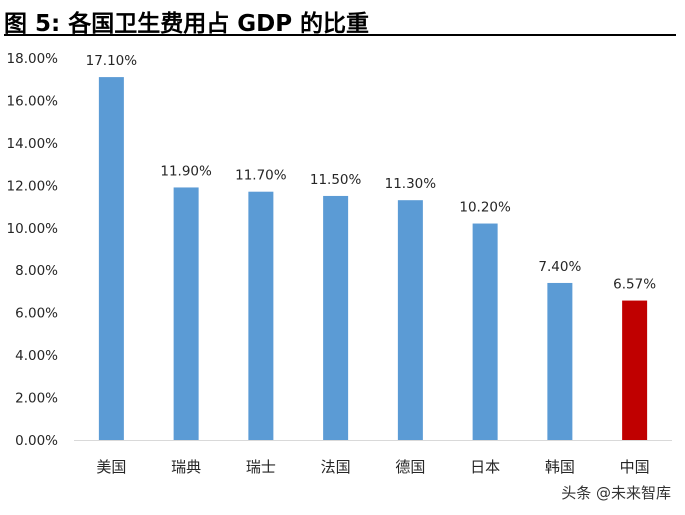 The image size is (685, 515). Describe the element at coordinates (36, 271) in the screenshot. I see `y-tick-label: 8.00%` at that location.